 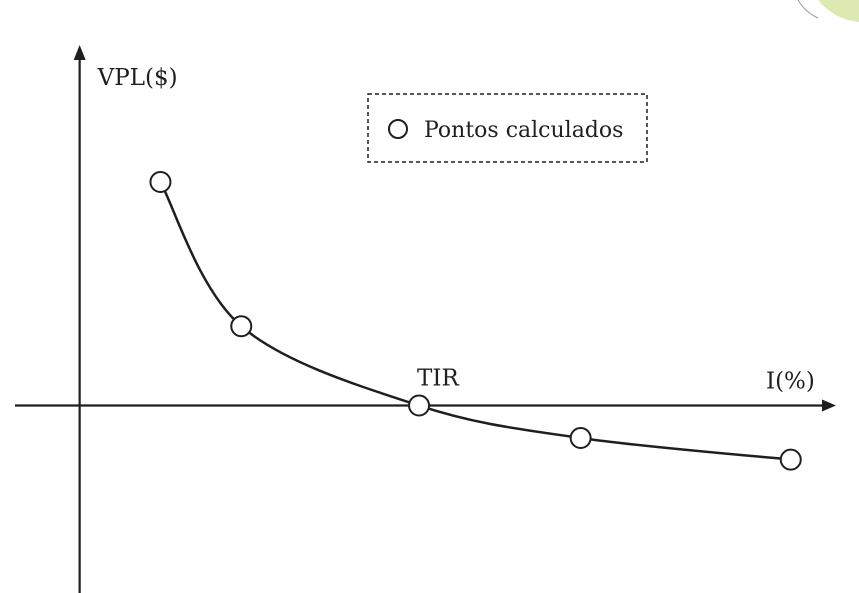 What do you see at coordinates (790, 382) in the screenshot?
I see `x-axis-label: I(%)` at bounding box center [790, 382].